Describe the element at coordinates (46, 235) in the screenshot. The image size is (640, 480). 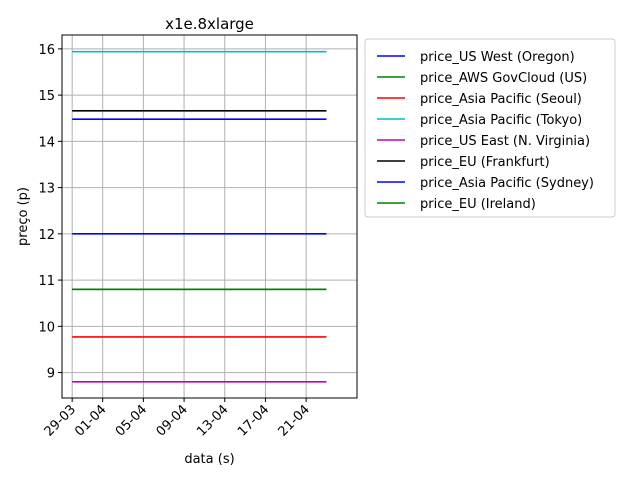
I see `y-tick-label: 12` at that location.